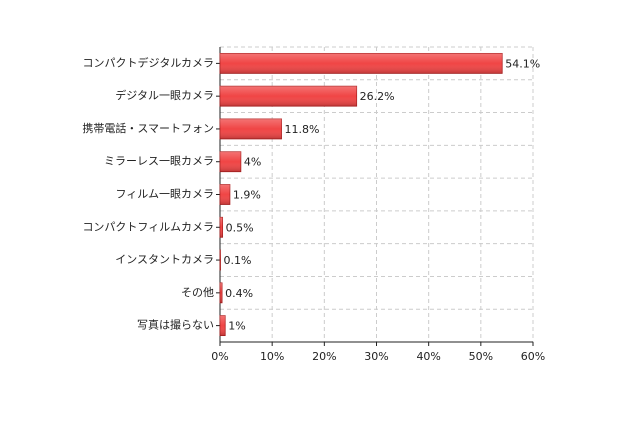 The height and width of the screenshot is (426, 640). Describe the element at coordinates (148, 62) in the screenshot. I see `y-tick-label: コンパクトデジタルカメラ` at that location.